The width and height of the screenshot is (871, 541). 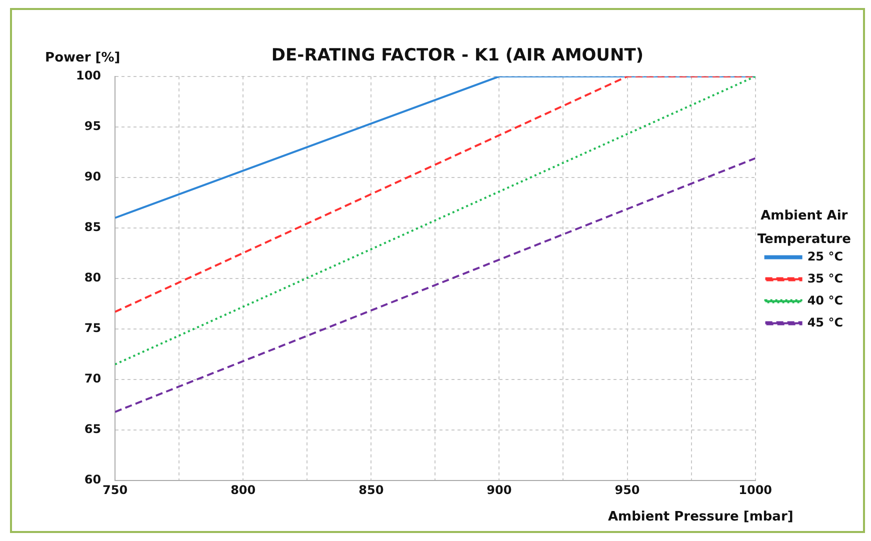 I want to click on x-tick-label: 1000, so click(x=755, y=489).